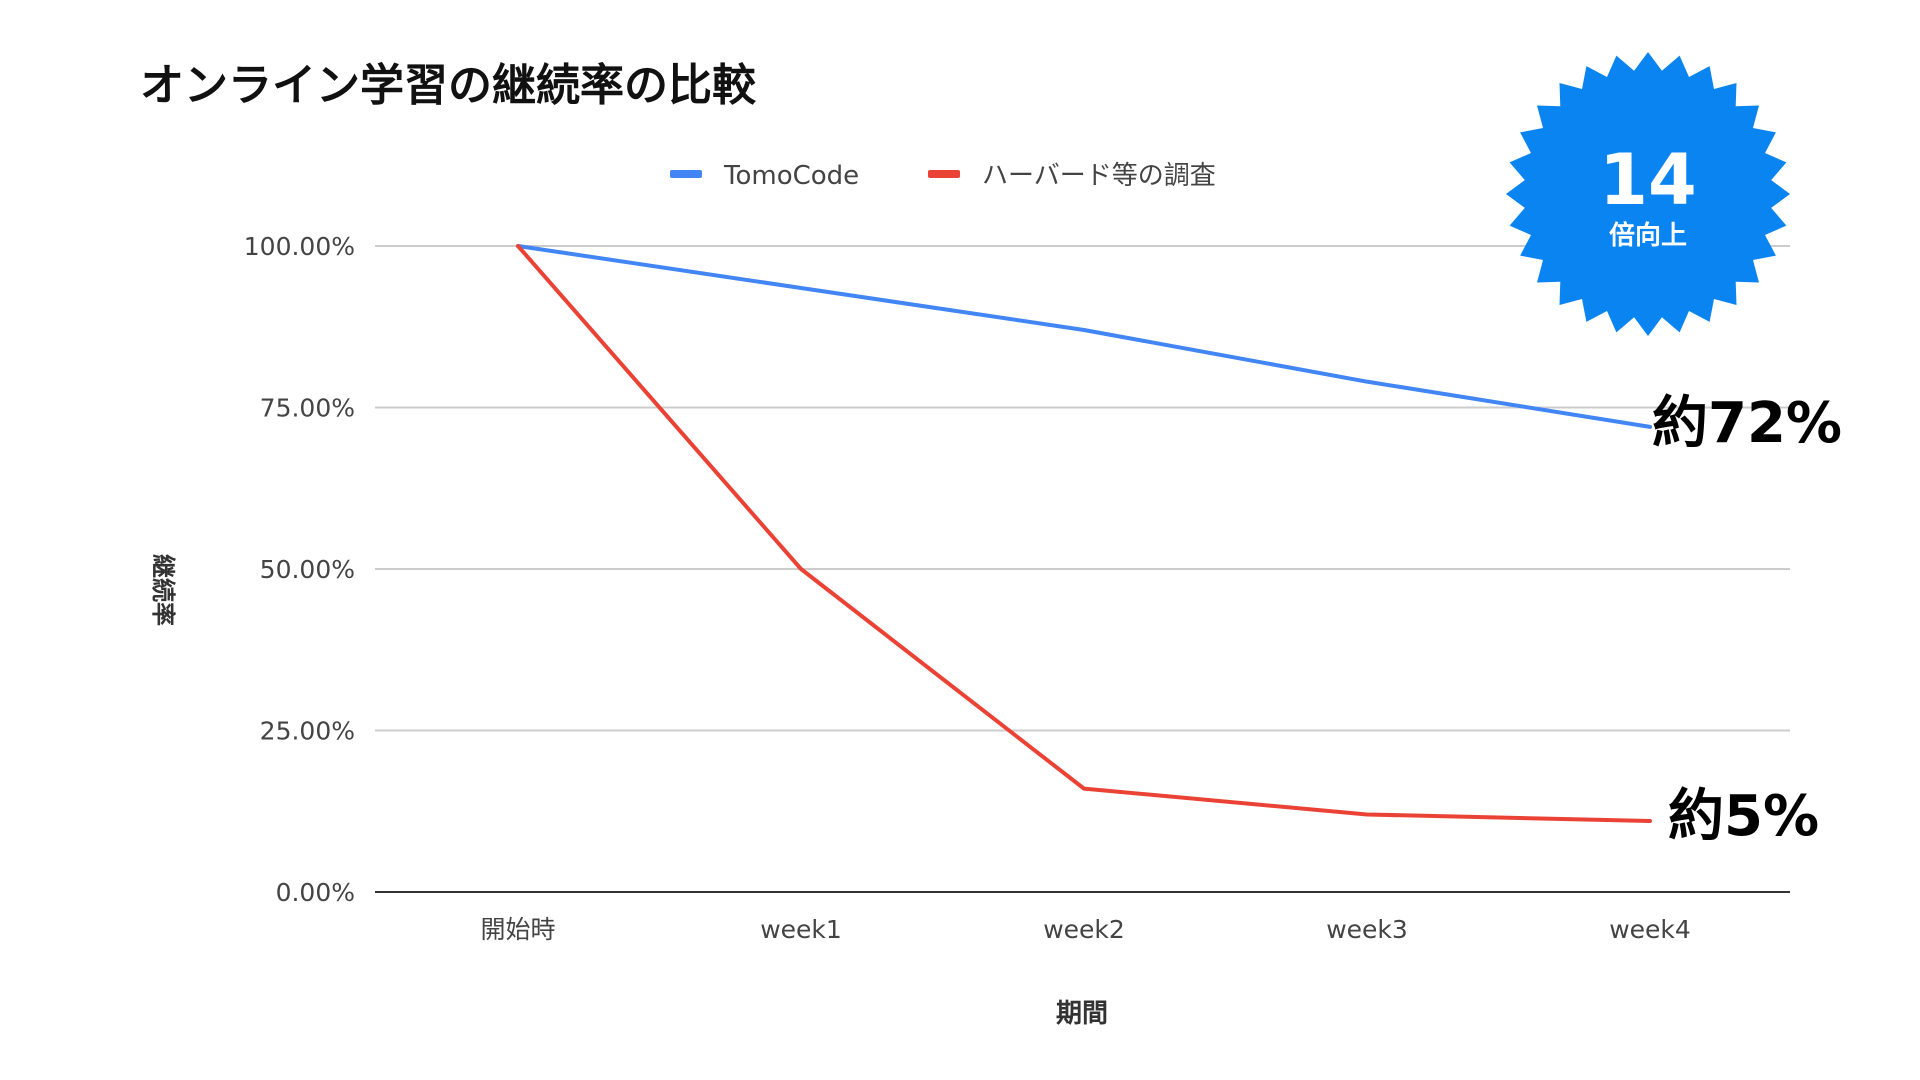 Image resolution: width=1920 pixels, height=1080 pixels. Describe the element at coordinates (1743, 816) in the screenshot. I see `harvard-end-annotation: 約5%` at that location.